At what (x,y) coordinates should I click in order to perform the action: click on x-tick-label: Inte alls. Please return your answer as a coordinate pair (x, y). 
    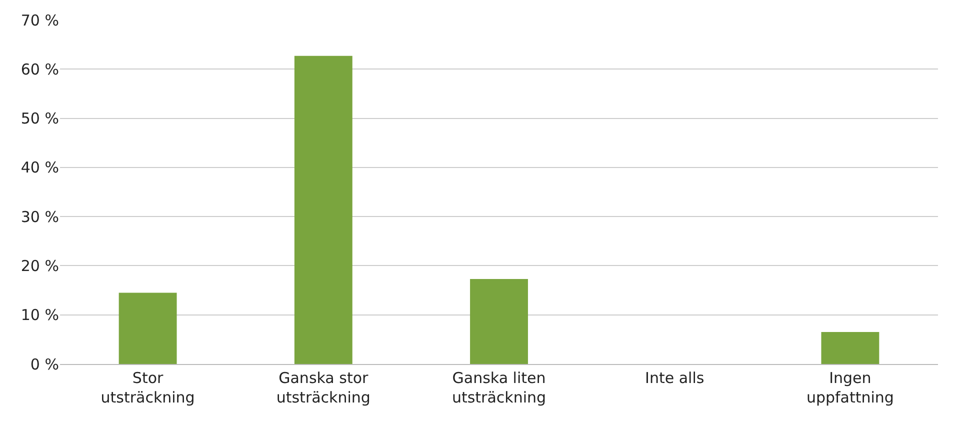
    Looking at the image, I should click on (674, 378).